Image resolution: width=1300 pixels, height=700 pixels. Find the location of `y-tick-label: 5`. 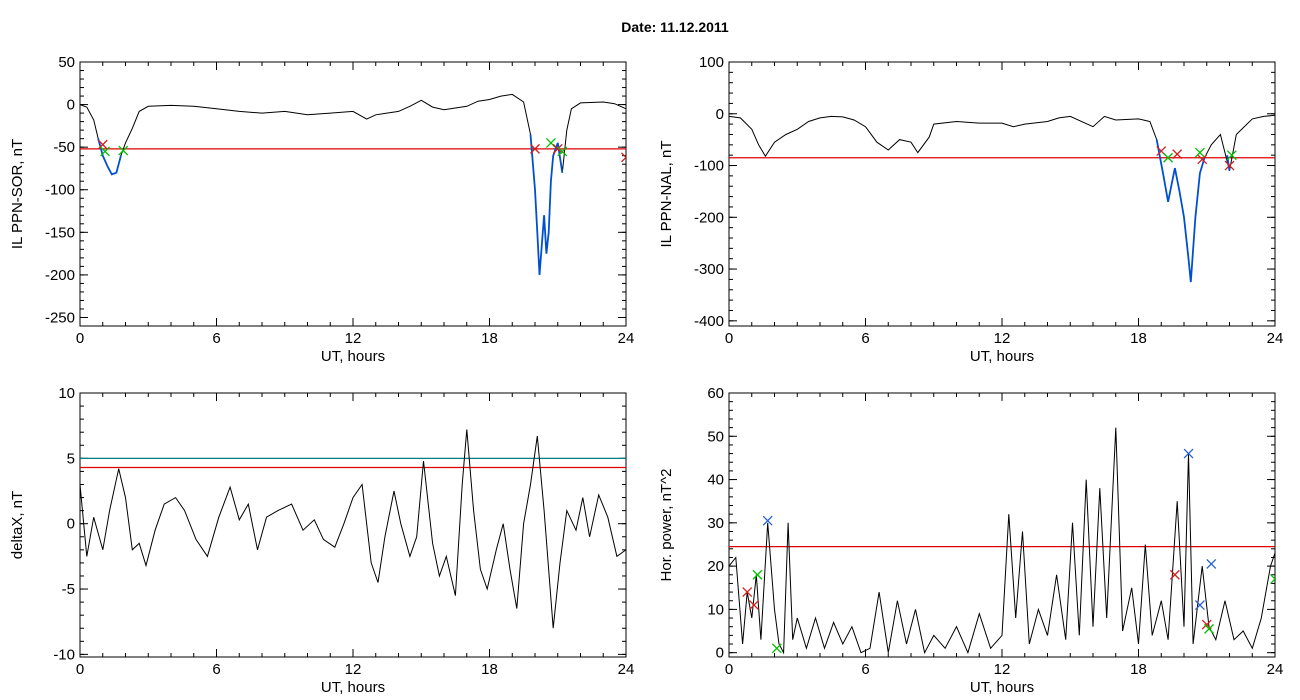

y-tick-label: 5 is located at coordinates (71, 458).